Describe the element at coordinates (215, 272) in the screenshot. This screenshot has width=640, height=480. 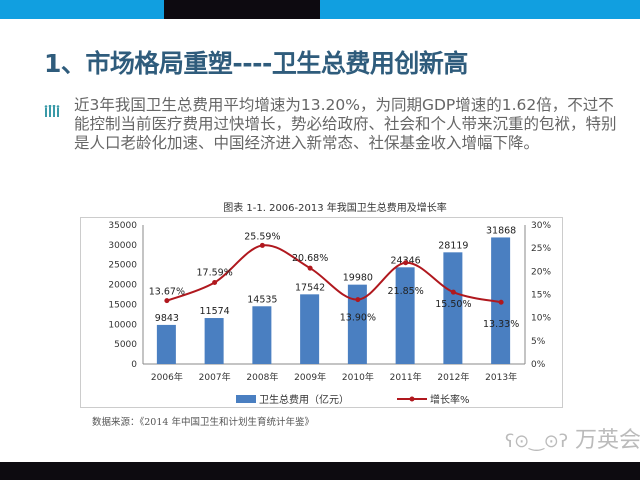
I see `line-label: 17.59%` at that location.